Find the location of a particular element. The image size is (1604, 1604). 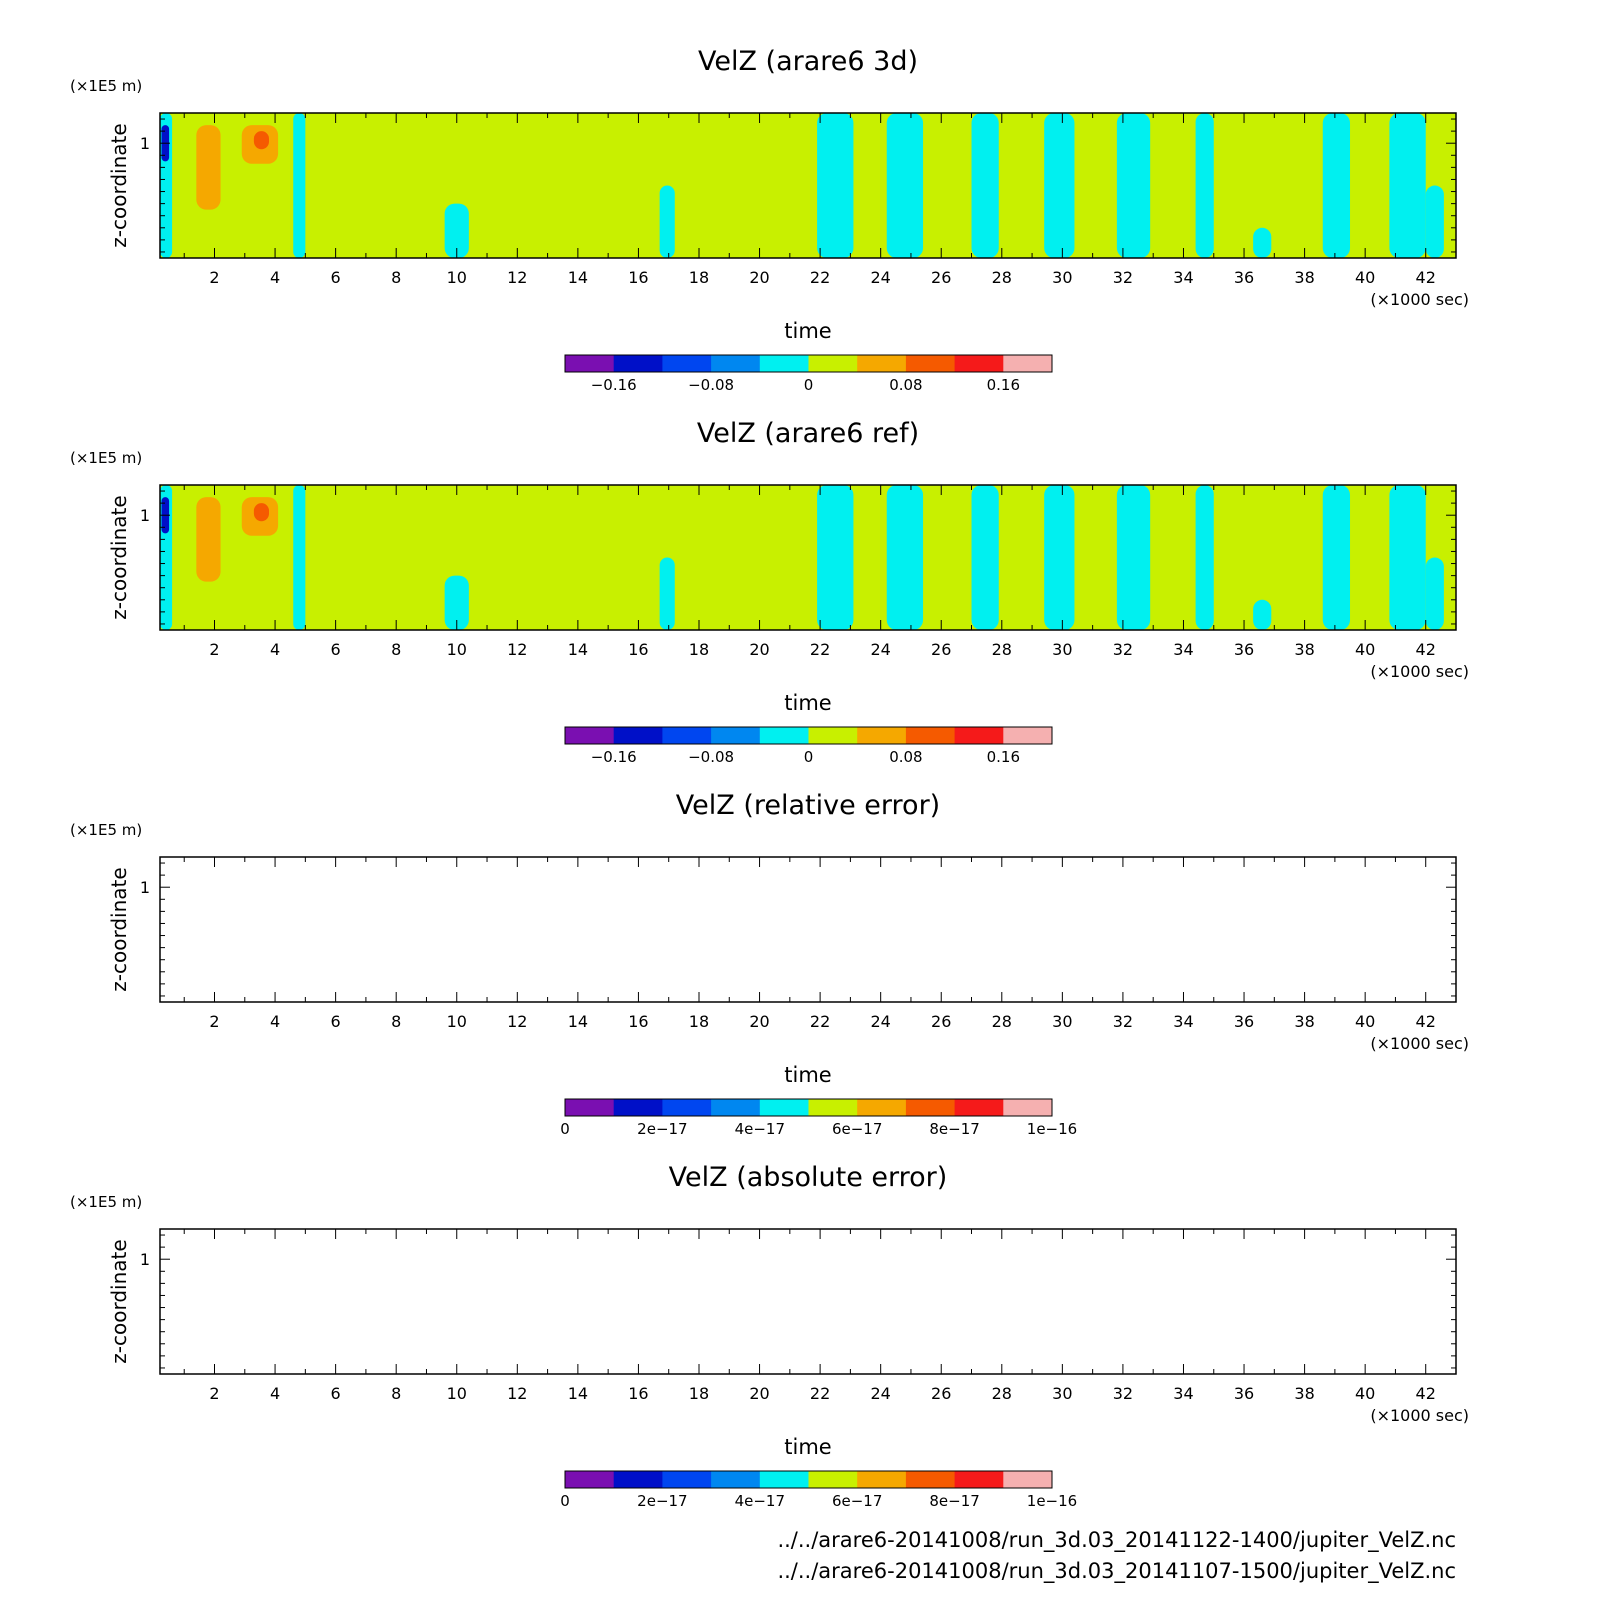

x-tick-label: 12 is located at coordinates (517, 1393).